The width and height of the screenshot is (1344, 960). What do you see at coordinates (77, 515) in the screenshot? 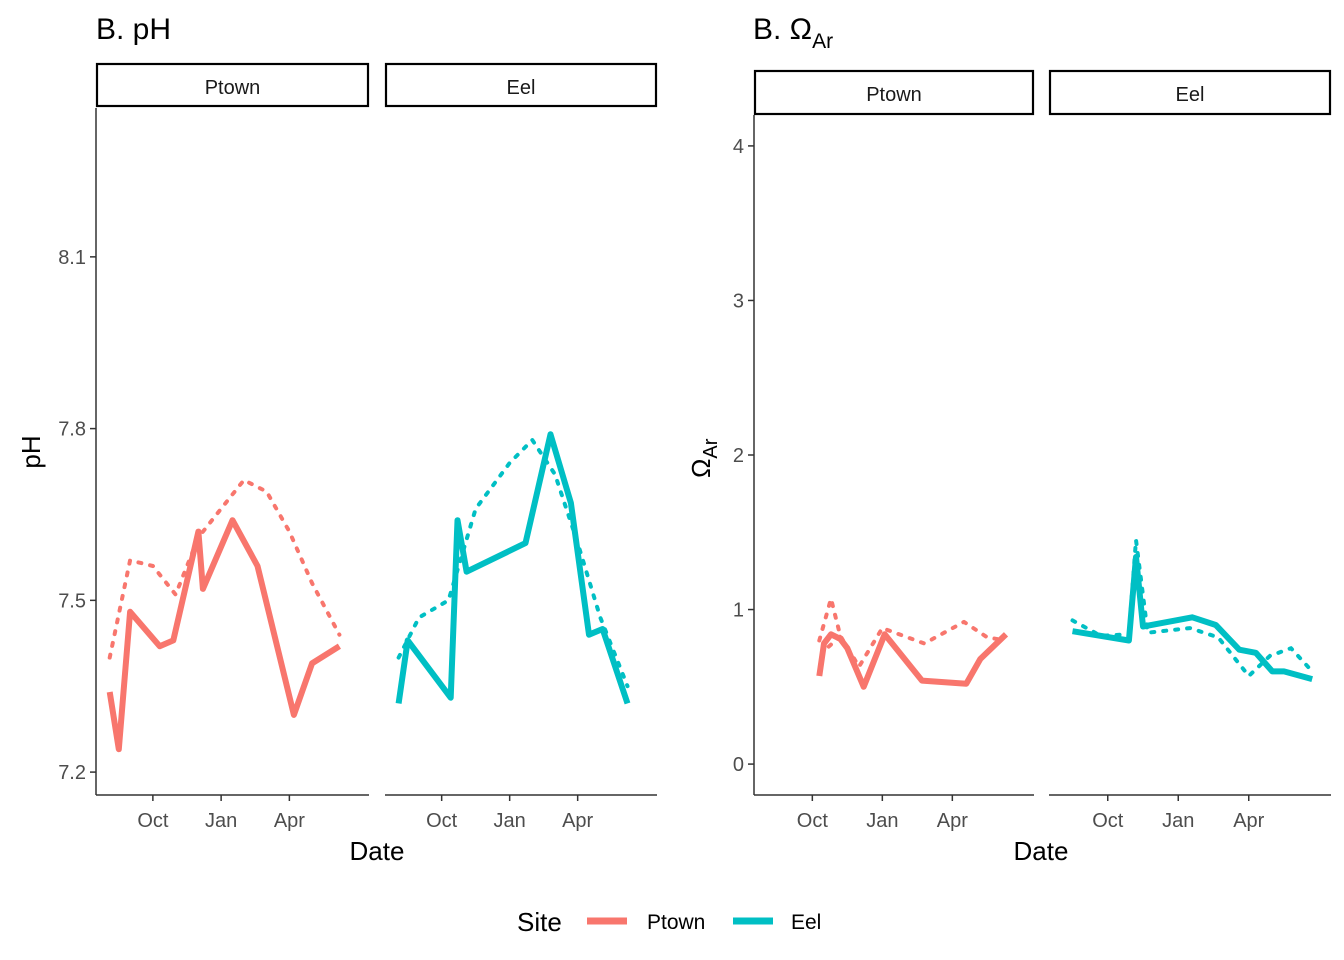
I see `ph-y-ticks: 7.2 7.5 7.8 8.1` at bounding box center [77, 515].